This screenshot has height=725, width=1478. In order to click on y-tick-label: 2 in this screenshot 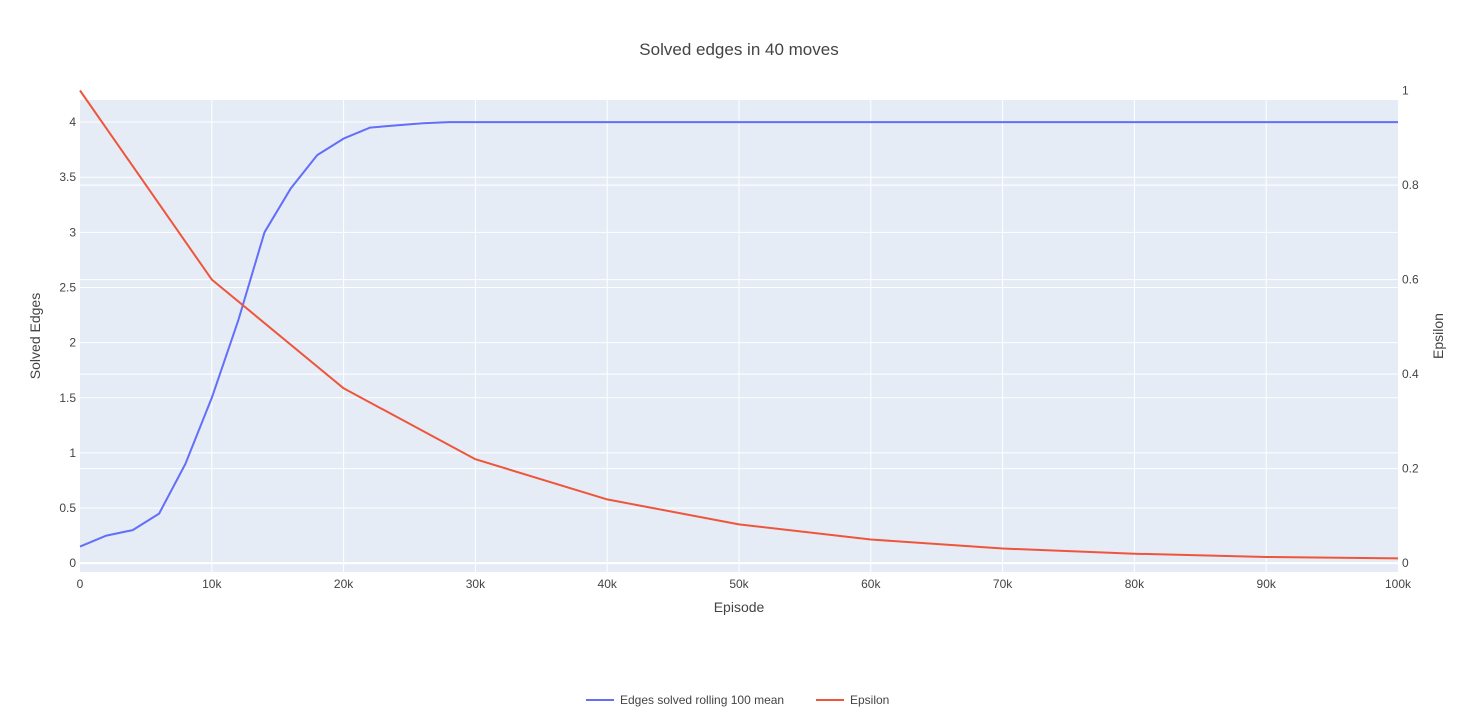, I will do `click(72, 343)`.